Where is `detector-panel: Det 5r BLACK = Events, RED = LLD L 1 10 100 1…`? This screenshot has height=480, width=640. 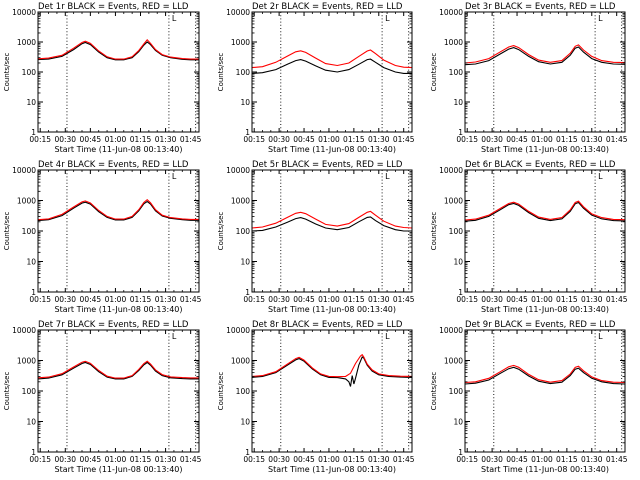
detector-panel: Det 5r BLACK = Events, RED = LLD L 1 10 100 1… is located at coordinates (316, 237).